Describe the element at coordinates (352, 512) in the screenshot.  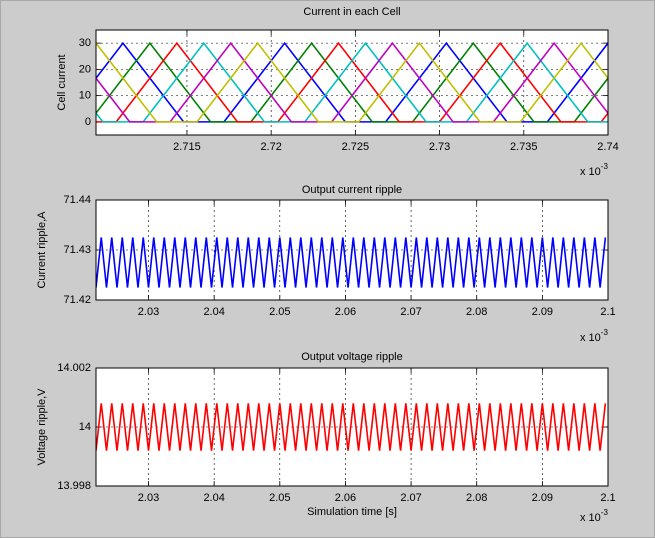
I see `x-axis-label: Simulation time [s]` at that location.